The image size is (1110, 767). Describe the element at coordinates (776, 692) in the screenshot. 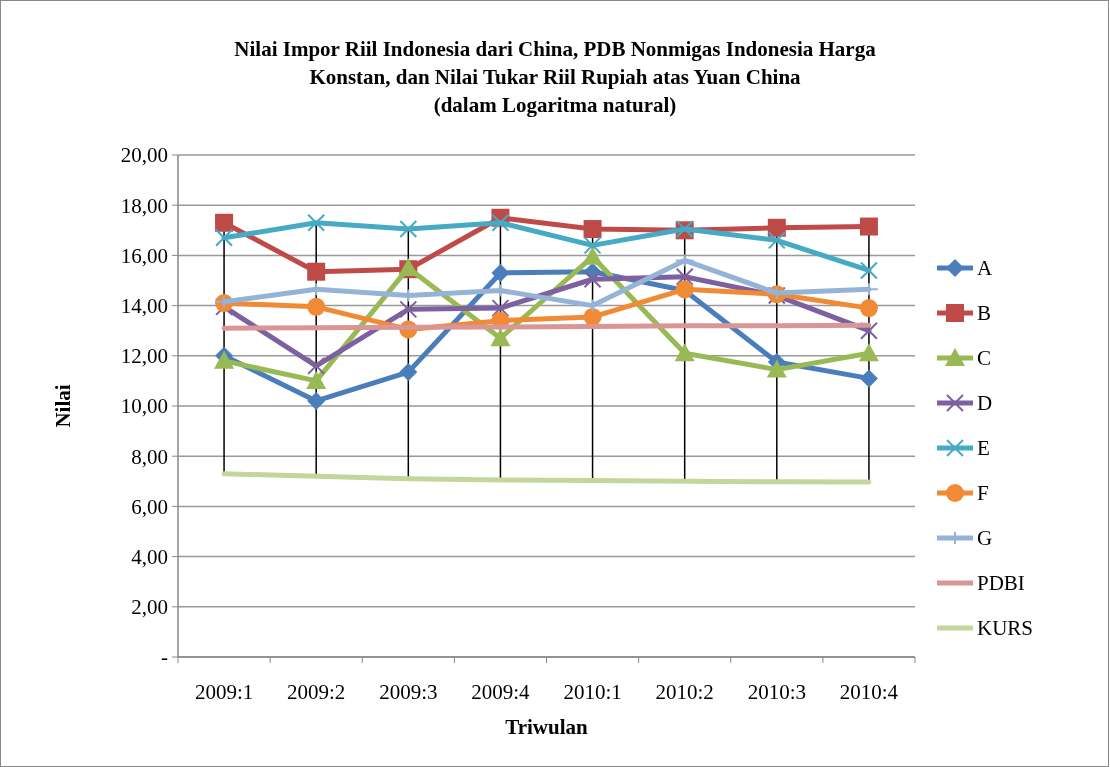

I see `x-tick-label: 2010:3` at that location.